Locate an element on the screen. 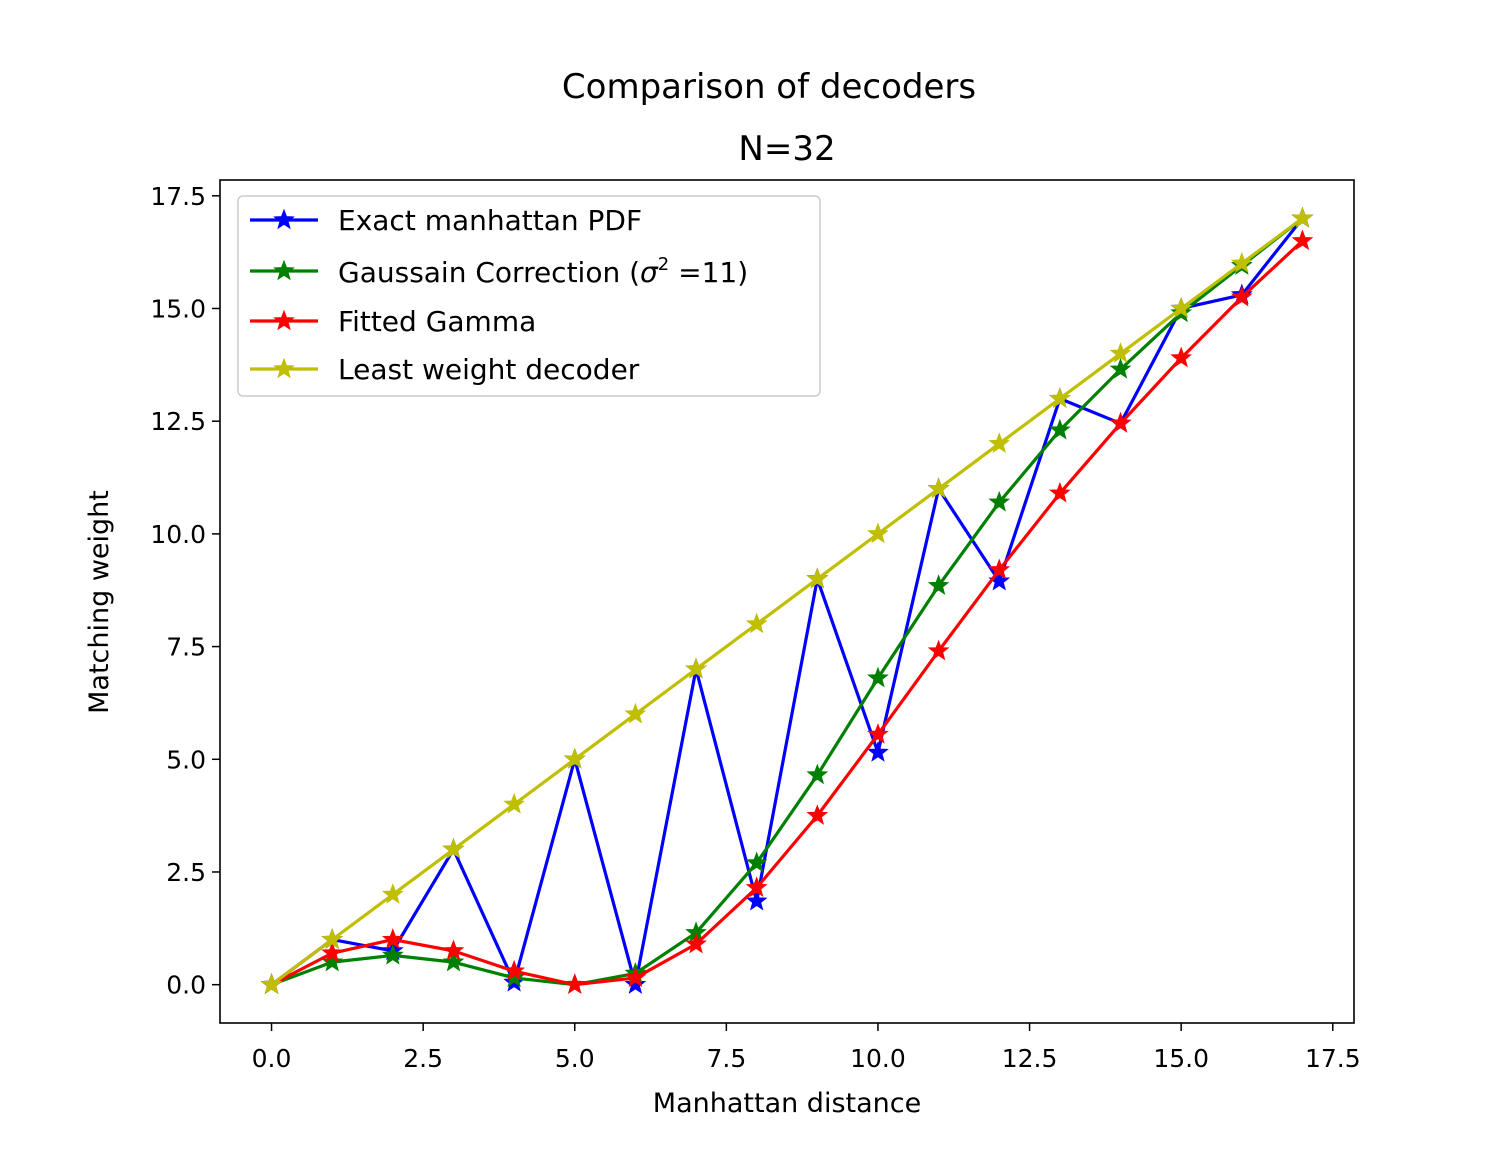  legend-label-gamma: Fitted Gamma is located at coordinates (437, 321).